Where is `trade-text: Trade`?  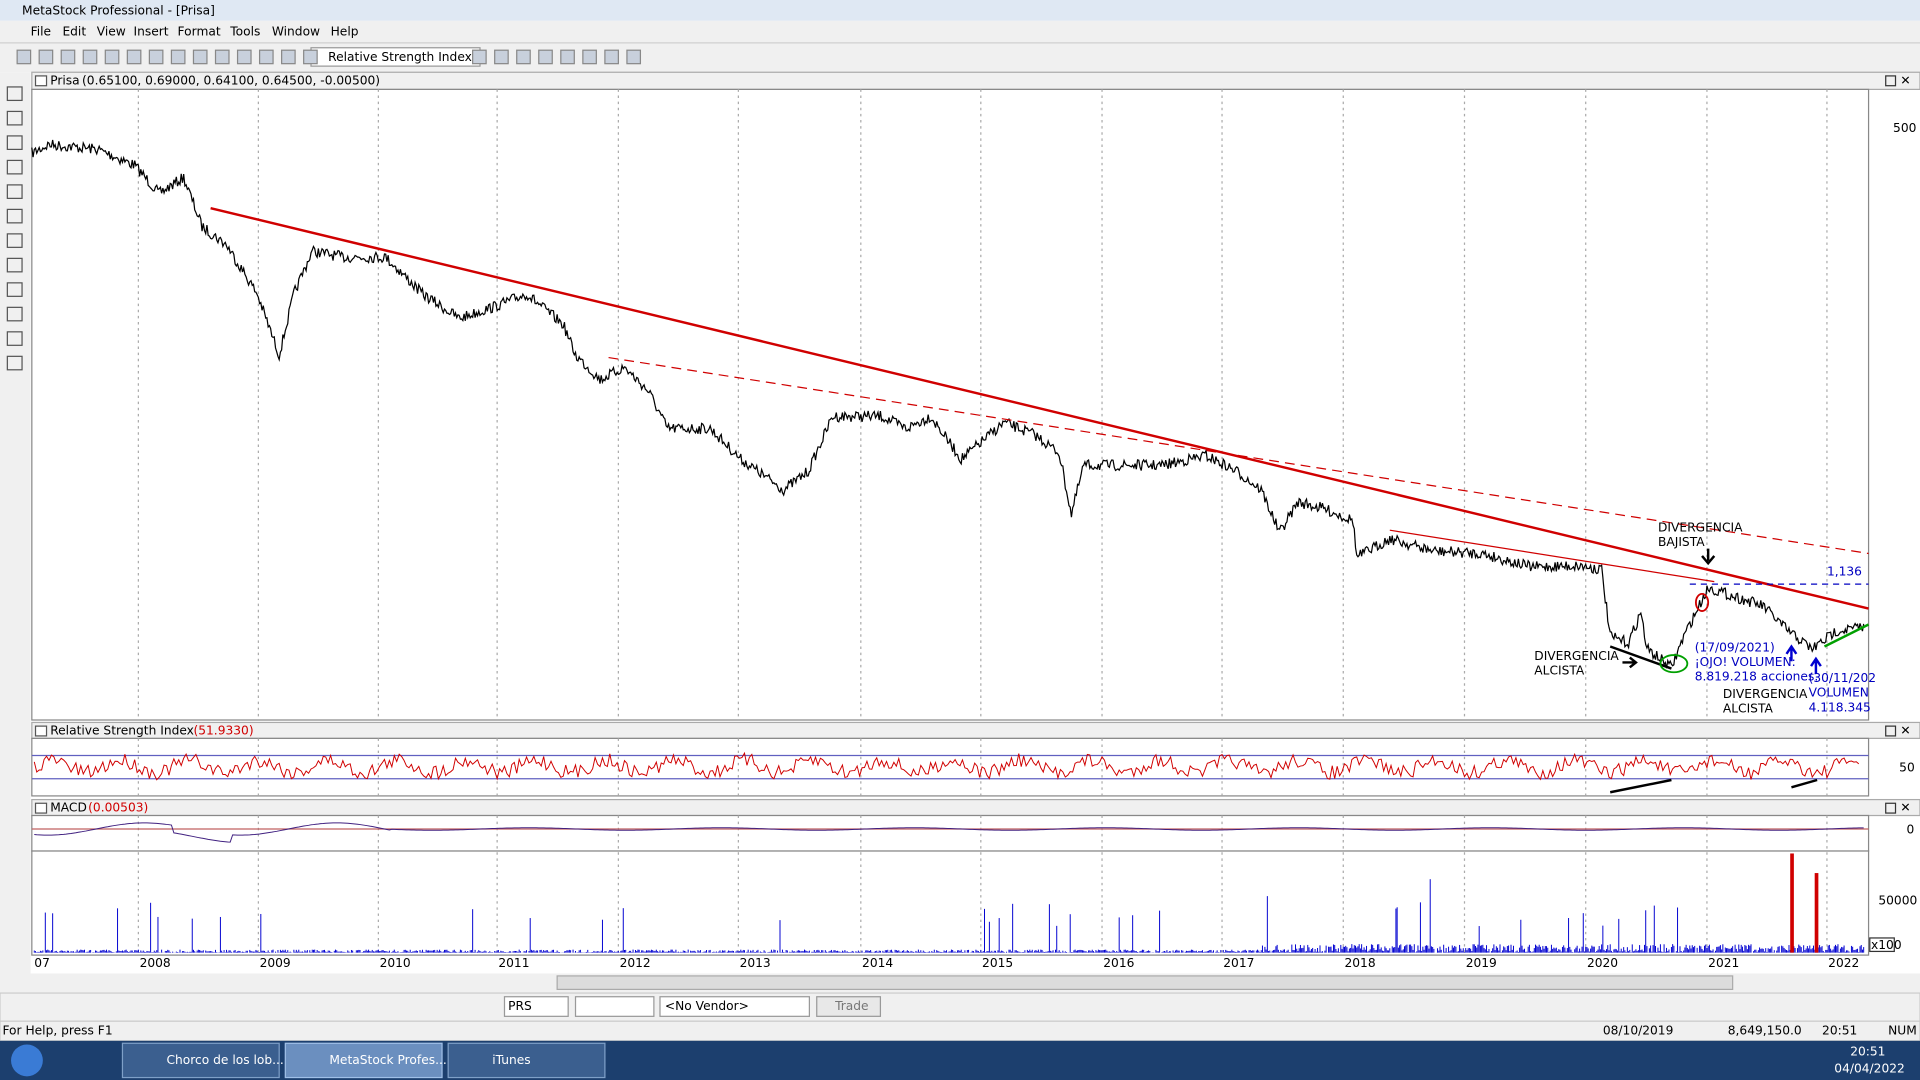
trade-text: Trade is located at coordinates (851, 1006).